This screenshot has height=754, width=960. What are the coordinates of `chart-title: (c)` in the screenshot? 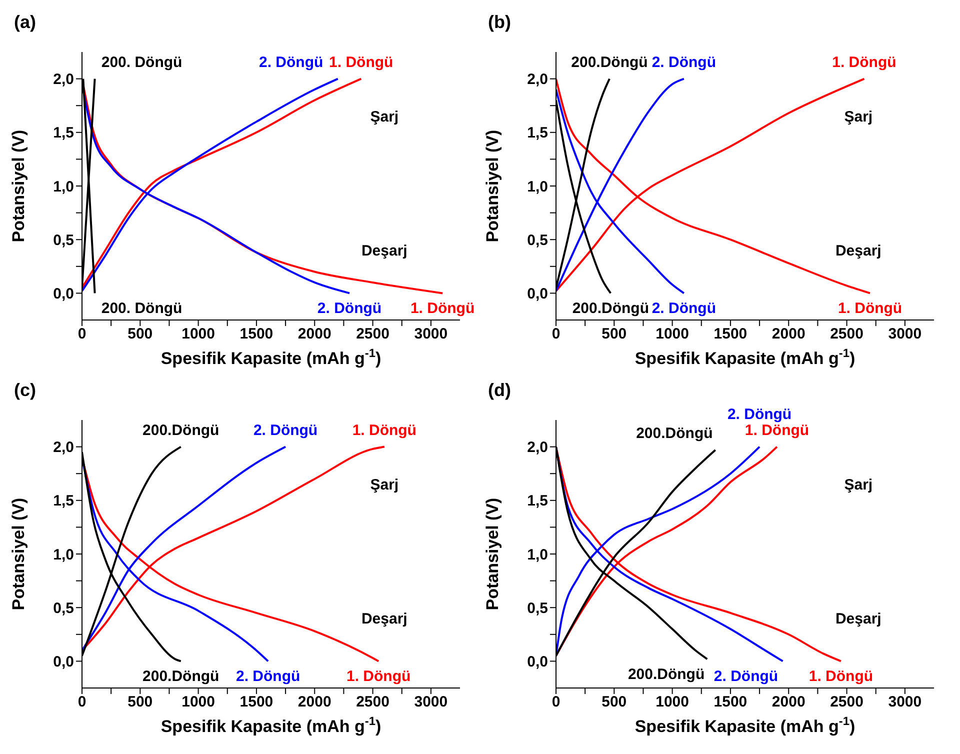 It's located at (25, 390).